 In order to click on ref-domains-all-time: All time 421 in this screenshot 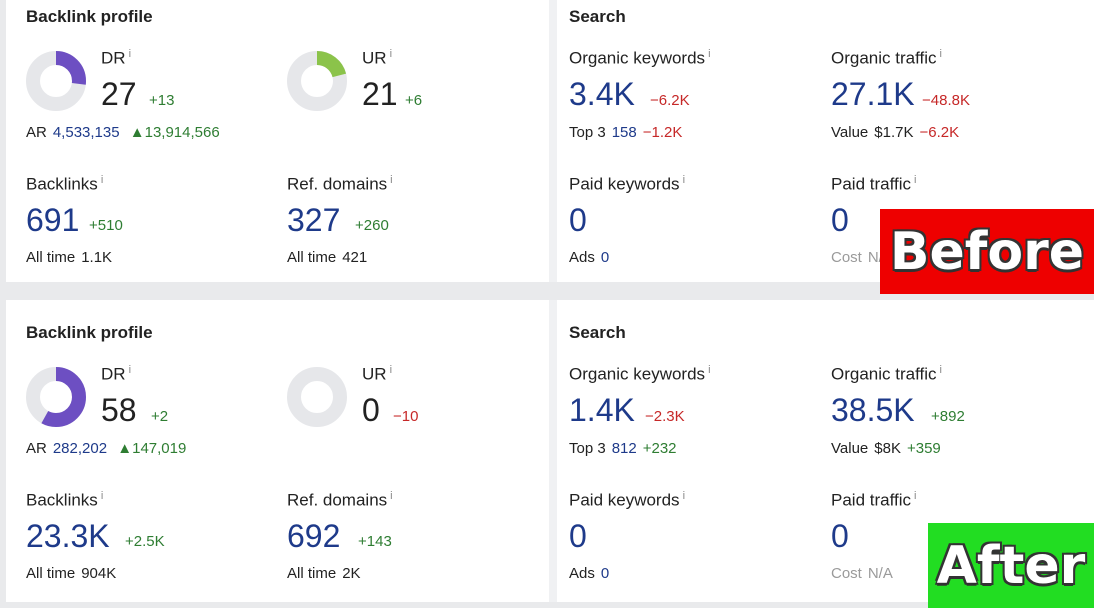, I will do `click(327, 257)`.